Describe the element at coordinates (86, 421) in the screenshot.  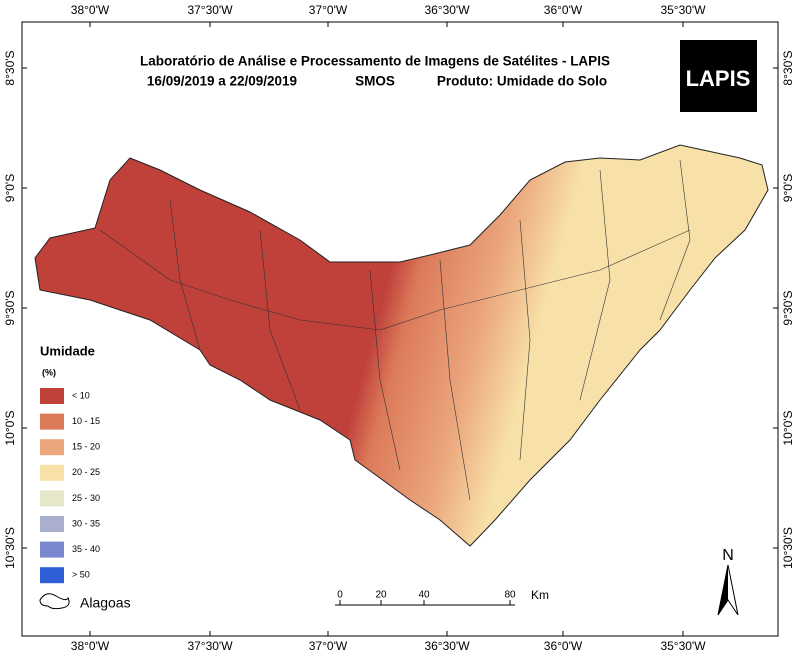
I see `legend-label: 10 - 15` at that location.